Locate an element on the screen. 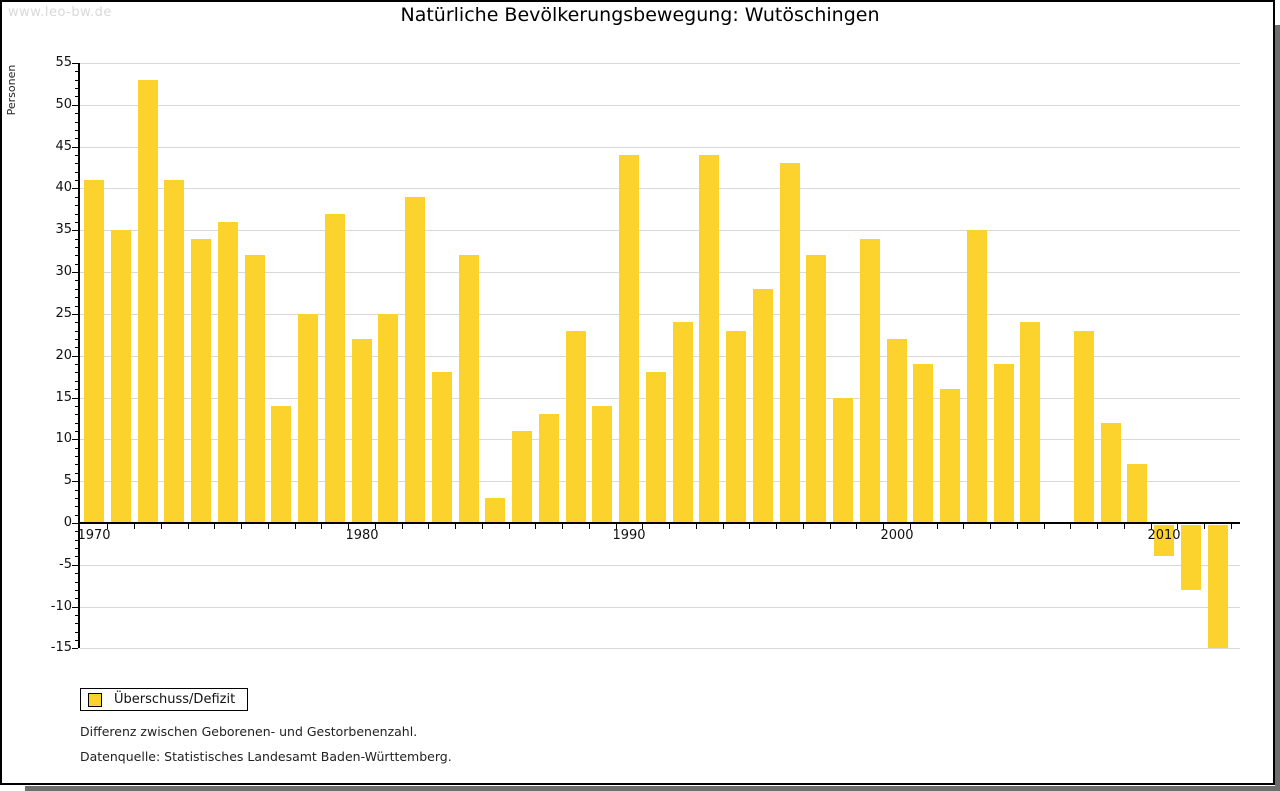  bar-1987 is located at coordinates (549, 468).